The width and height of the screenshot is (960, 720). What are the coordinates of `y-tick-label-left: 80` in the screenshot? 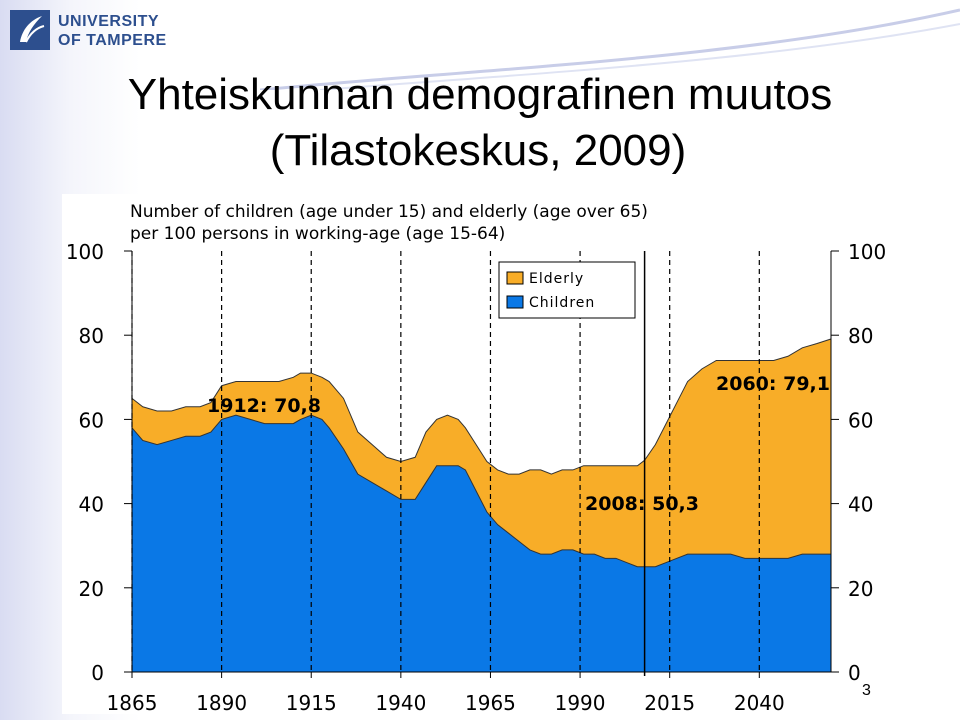 It's located at (91, 336).